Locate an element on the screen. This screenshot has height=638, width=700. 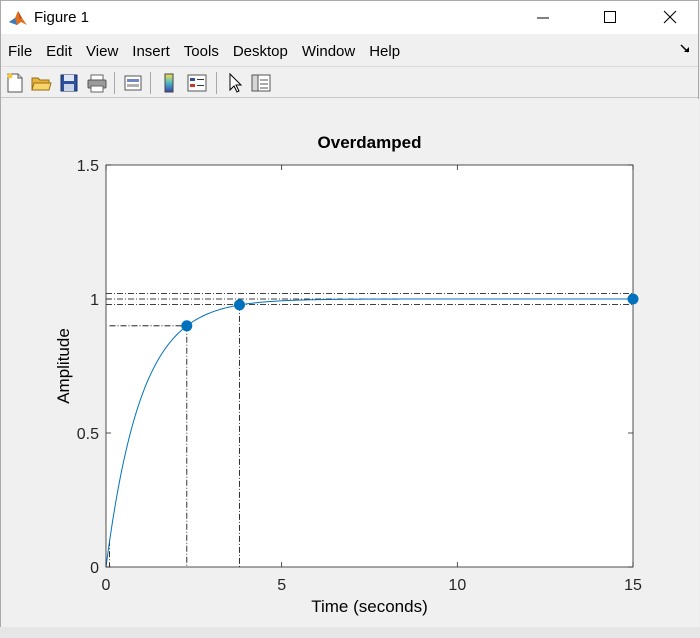
y-tick-label: 0 is located at coordinates (94, 568).